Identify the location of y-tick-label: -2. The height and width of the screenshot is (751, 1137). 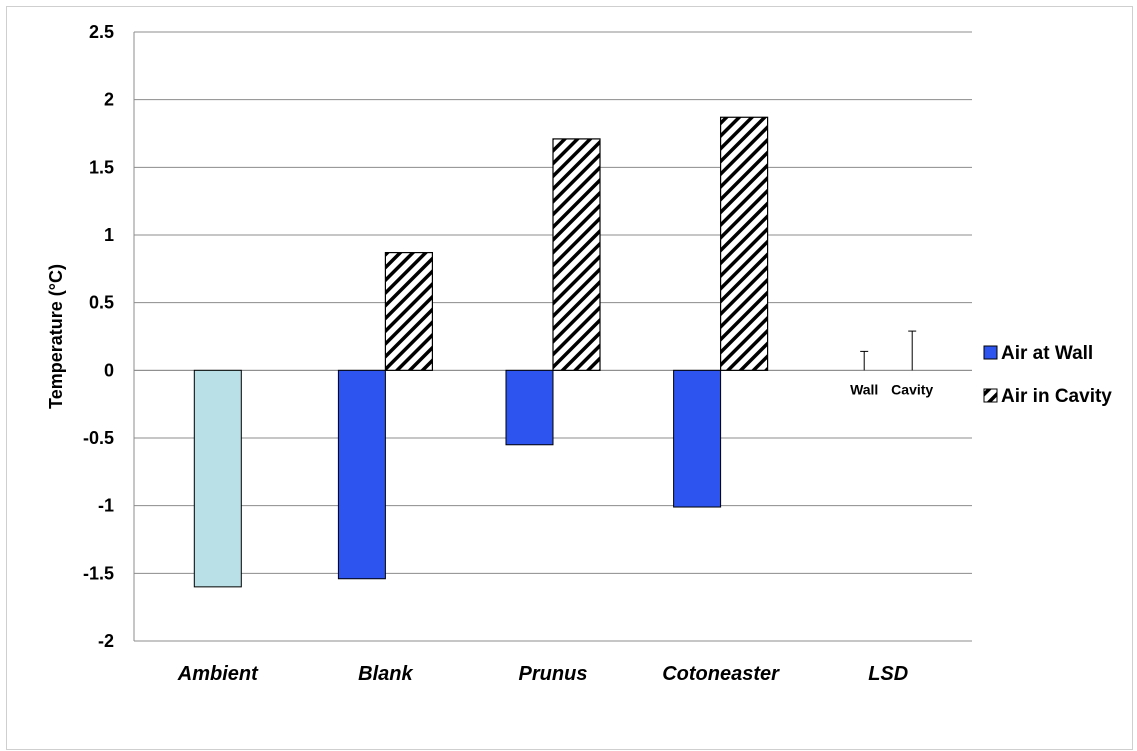
(106, 641).